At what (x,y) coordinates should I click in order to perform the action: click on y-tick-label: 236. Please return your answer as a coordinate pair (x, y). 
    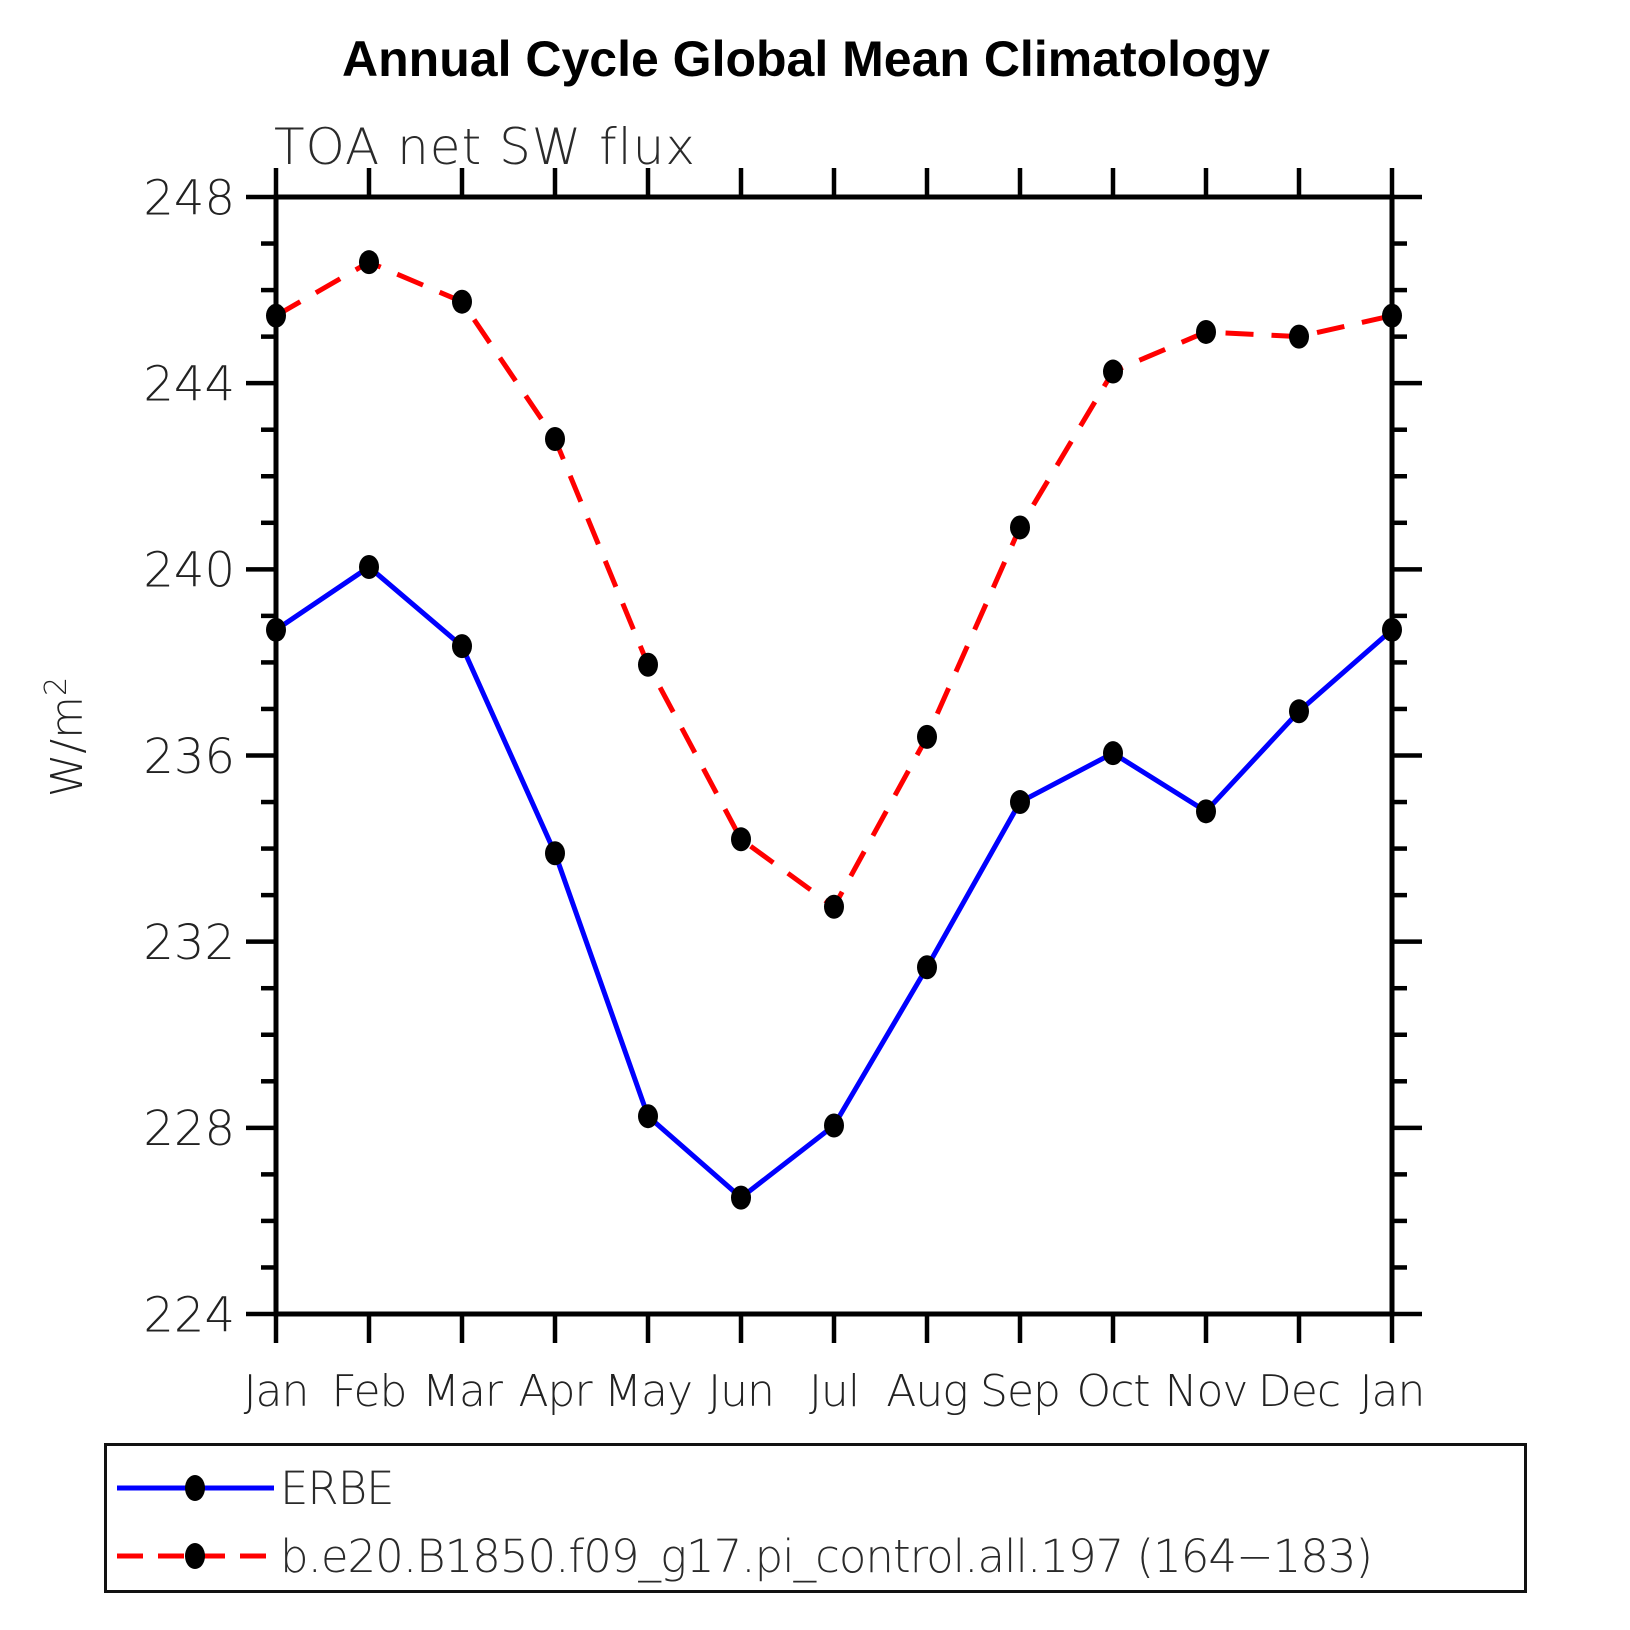
    Looking at the image, I should click on (189, 757).